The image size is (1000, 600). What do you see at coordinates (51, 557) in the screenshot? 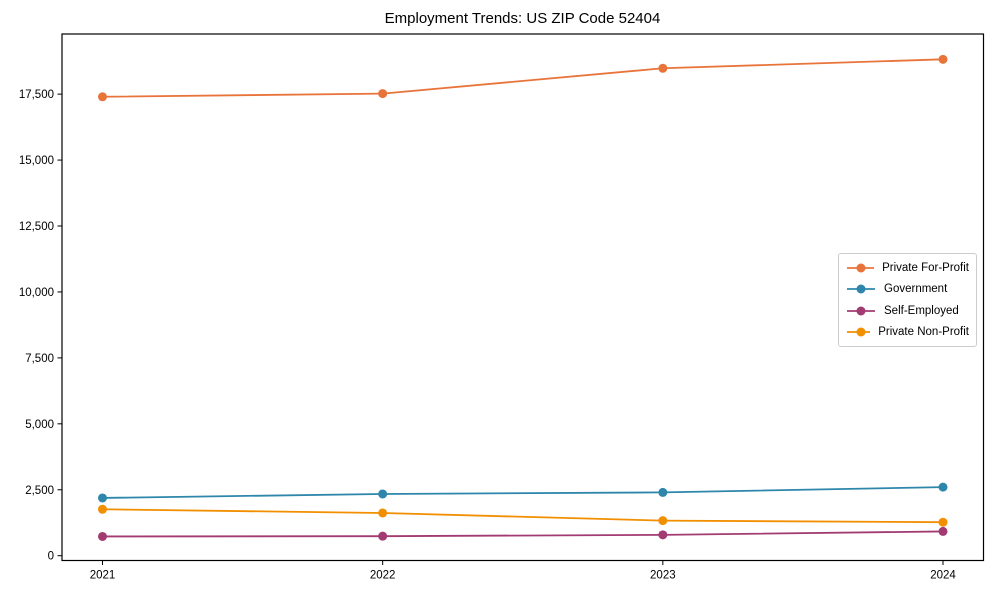
I see `y-axis-tick-label: 0` at bounding box center [51, 557].